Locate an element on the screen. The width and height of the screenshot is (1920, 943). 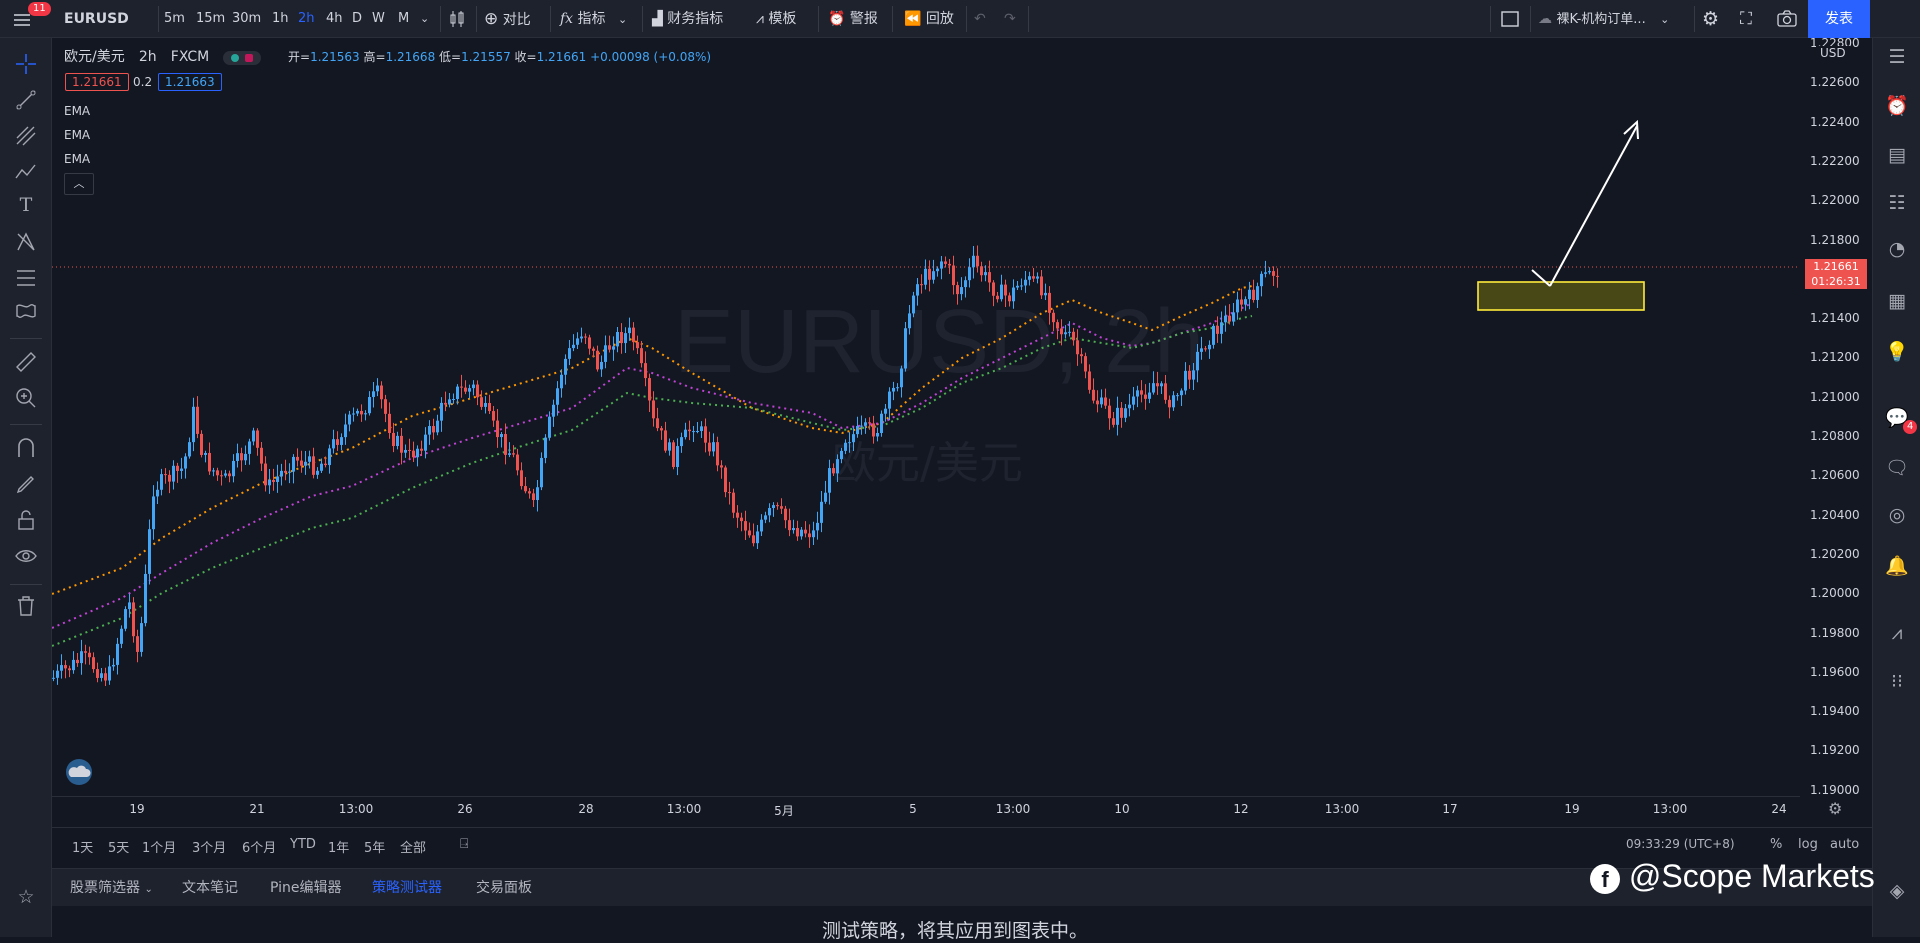
auto-toggle: auto is located at coordinates (1845, 844).